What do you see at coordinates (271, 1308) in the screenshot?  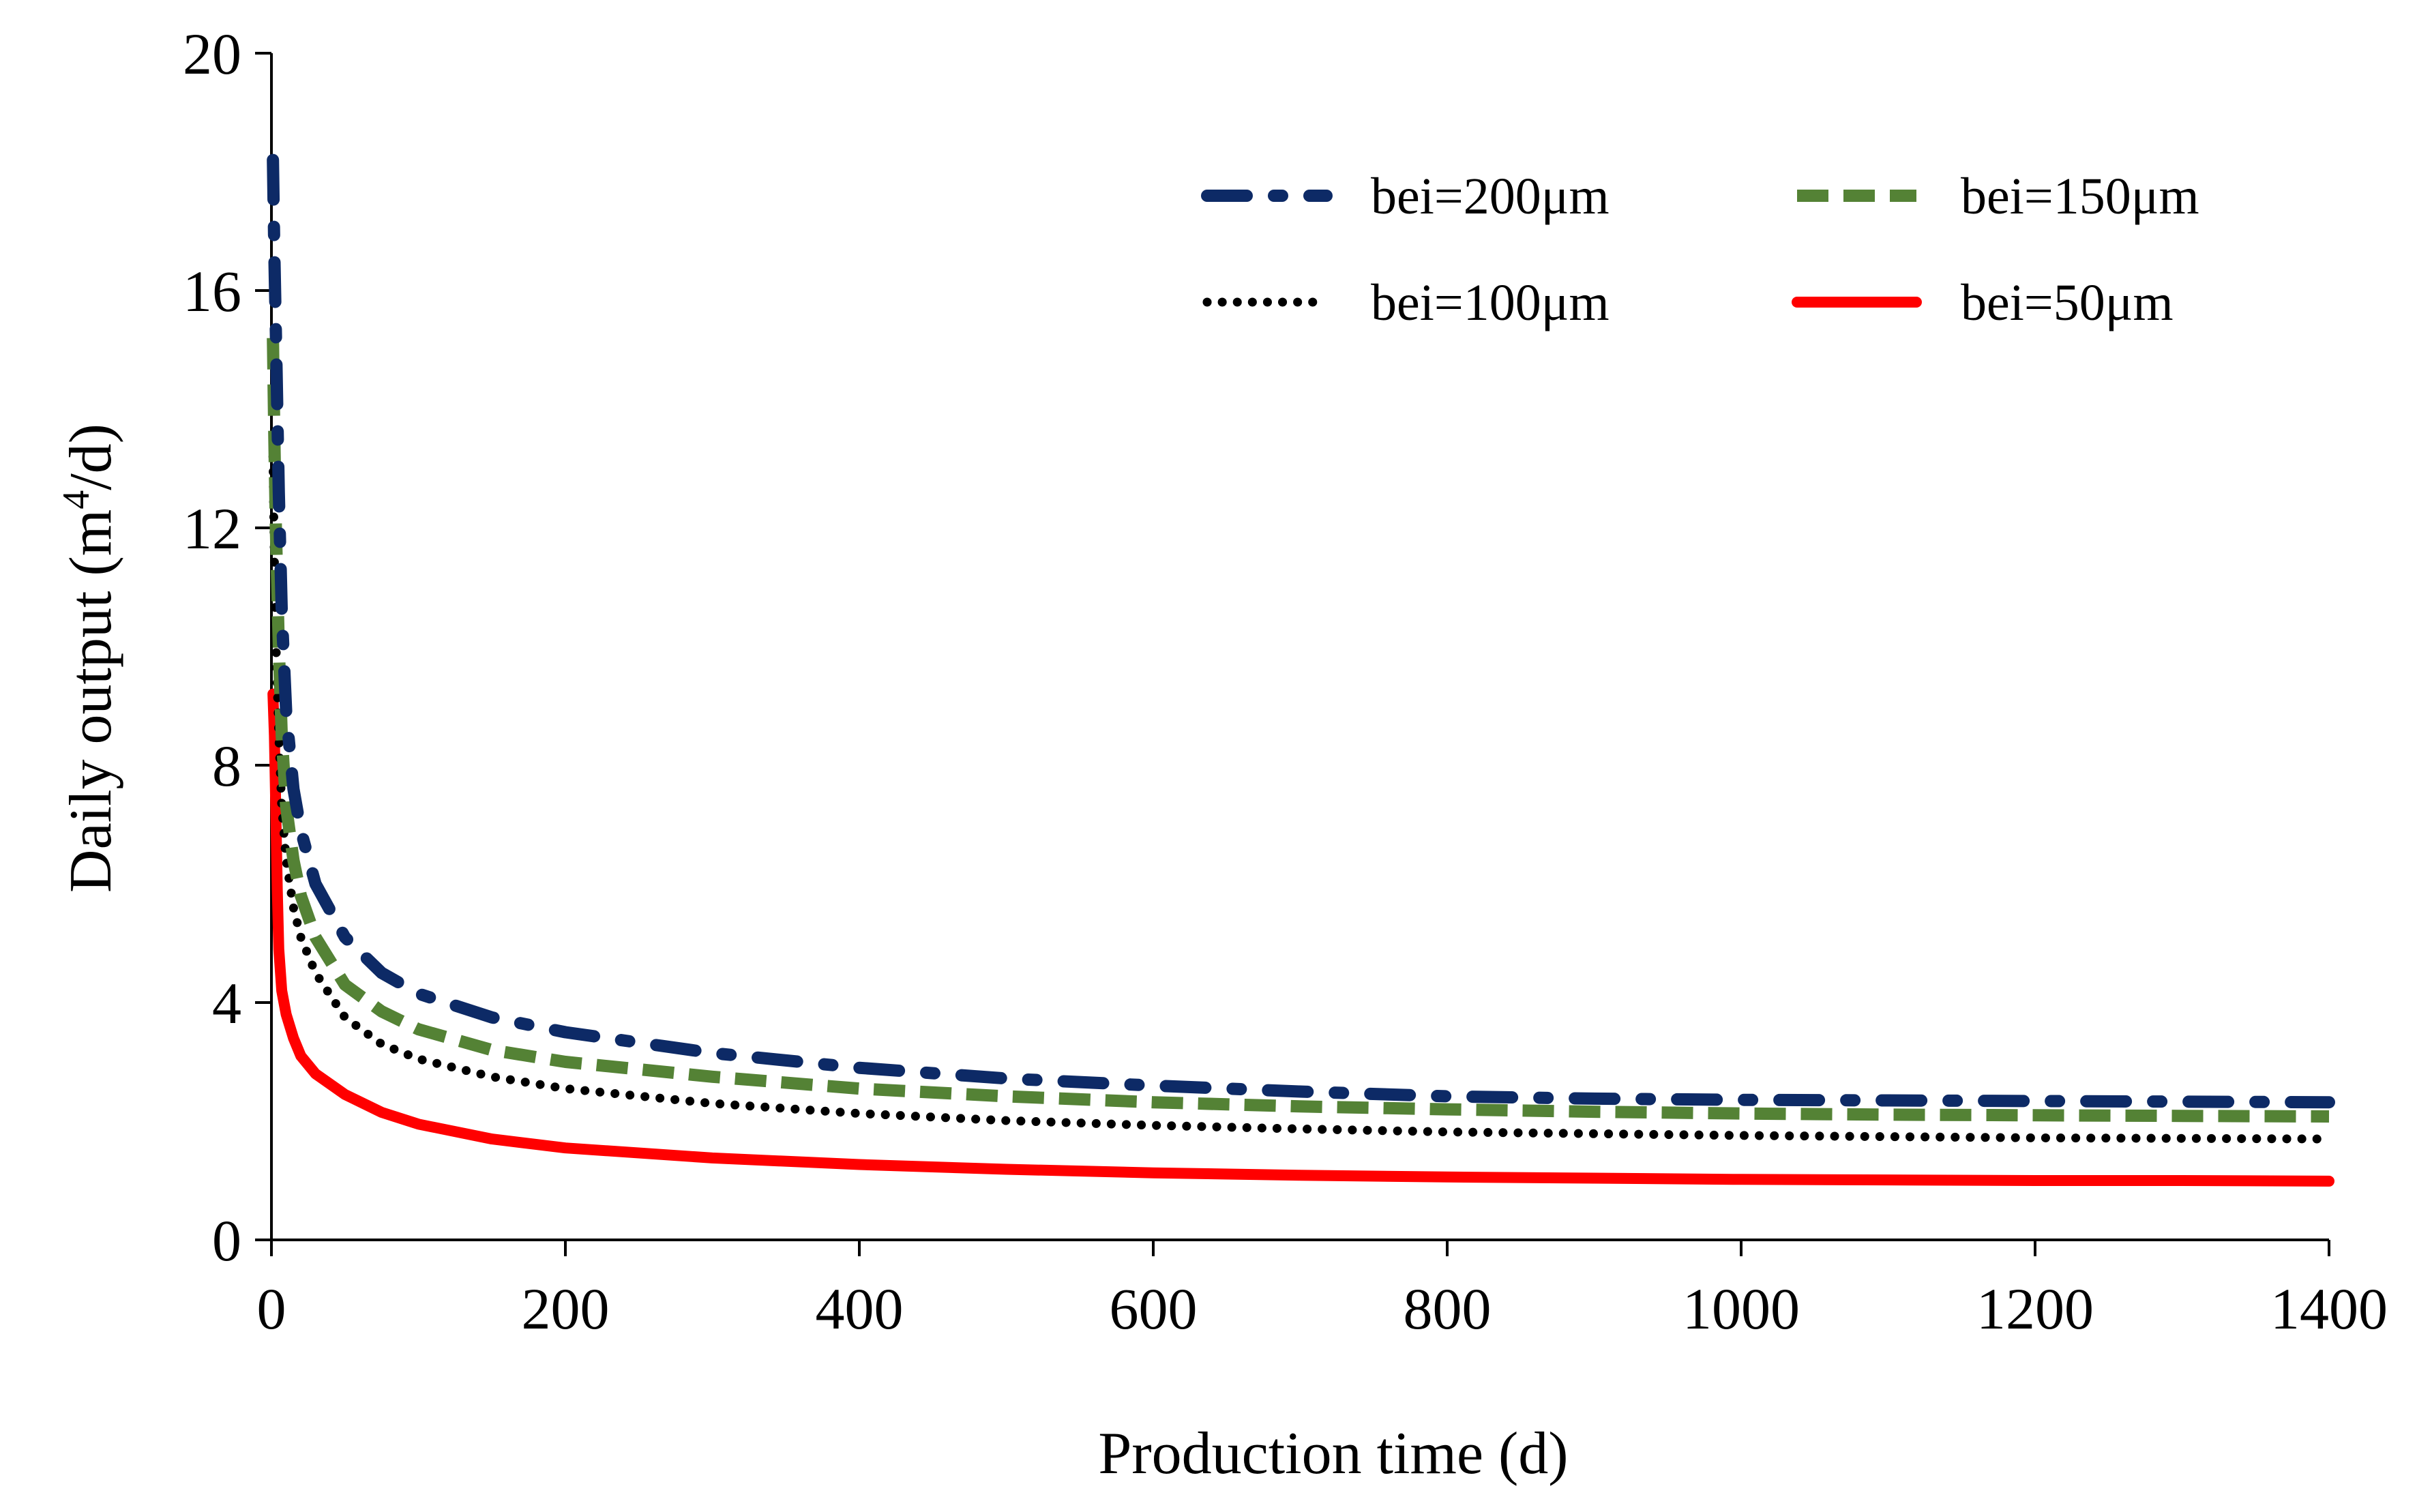 I see `x-tick-label: 0` at bounding box center [271, 1308].